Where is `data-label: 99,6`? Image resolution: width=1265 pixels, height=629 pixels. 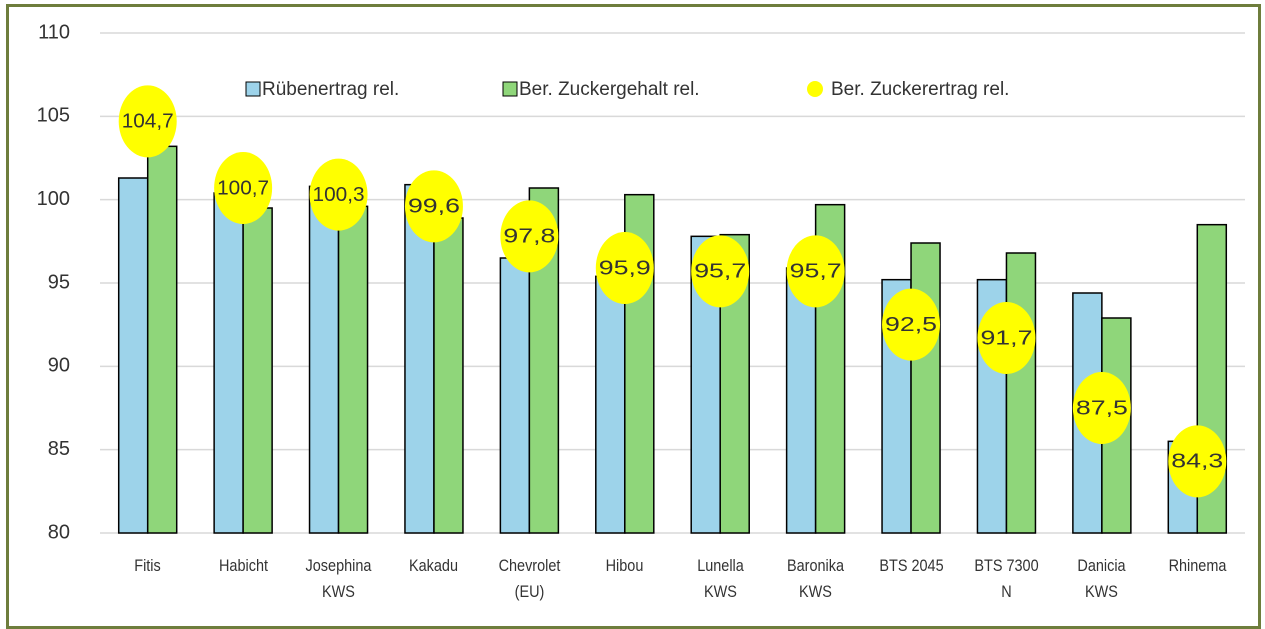
data-label: 99,6 is located at coordinates (434, 207).